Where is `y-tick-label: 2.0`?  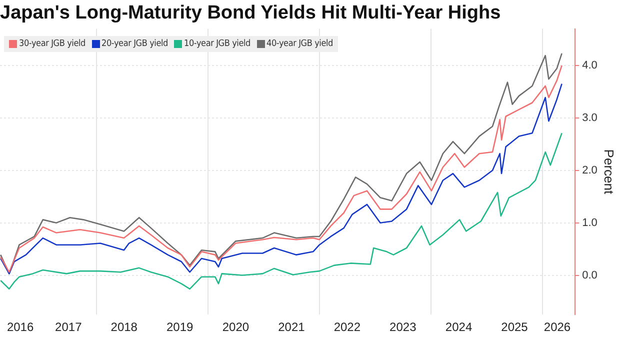
y-tick-label: 2.0 is located at coordinates (590, 170).